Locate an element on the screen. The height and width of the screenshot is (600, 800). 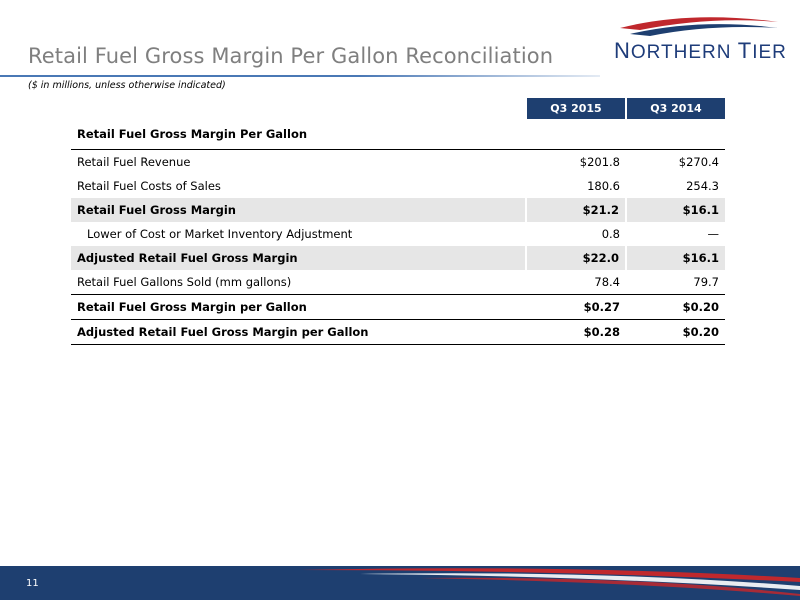
row-label: Retail Fuel Gallons Sold (mm gallons) is located at coordinates (298, 282).